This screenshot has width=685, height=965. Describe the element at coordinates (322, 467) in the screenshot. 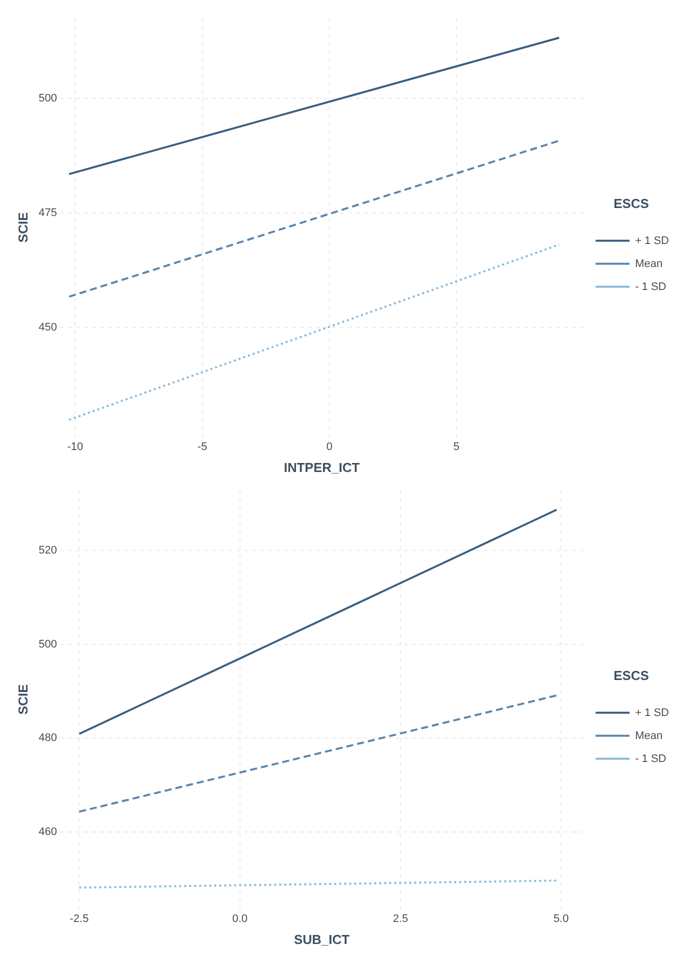

I see `x-axis-title: INTPER_ICT` at that location.